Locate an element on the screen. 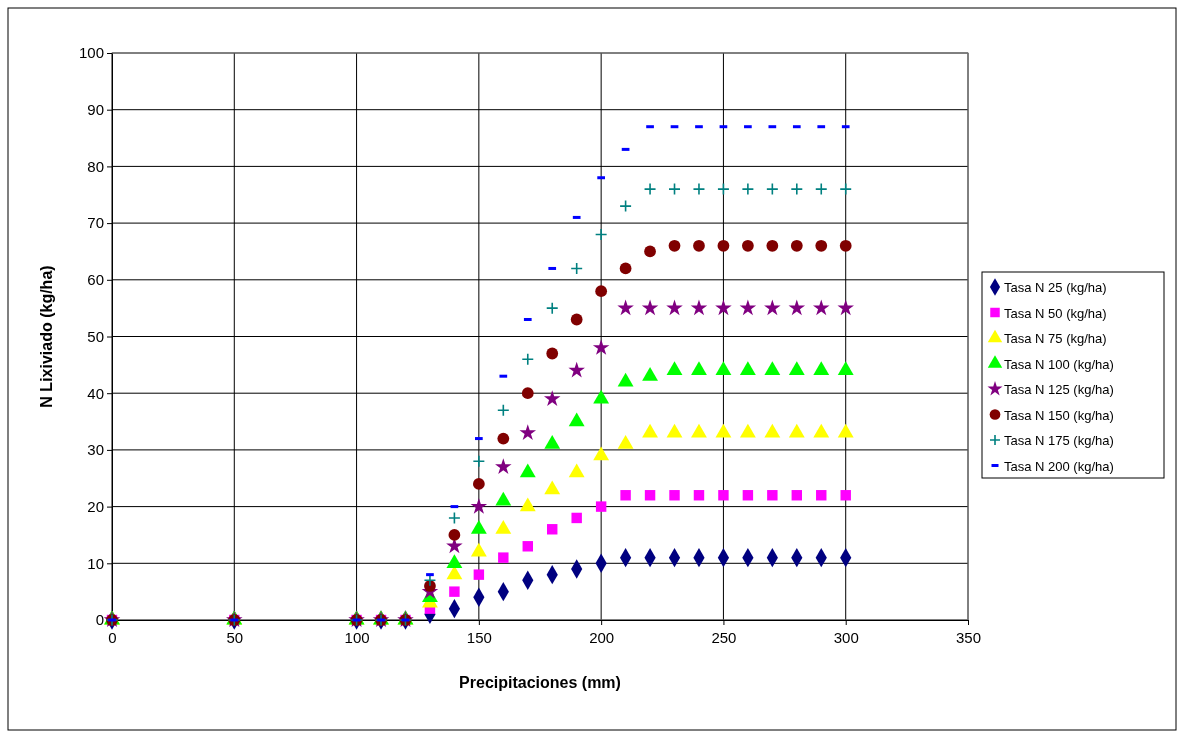  legend-label: Tasa N 100 (kg/ha) is located at coordinates (1059, 364).